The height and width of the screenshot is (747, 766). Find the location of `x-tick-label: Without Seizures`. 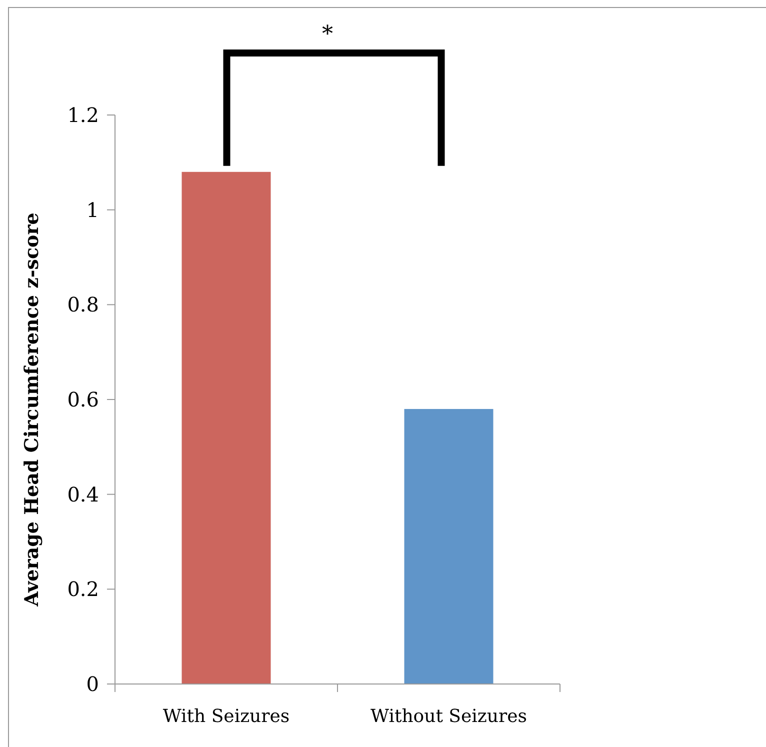

x-tick-label: Without Seizures is located at coordinates (448, 716).